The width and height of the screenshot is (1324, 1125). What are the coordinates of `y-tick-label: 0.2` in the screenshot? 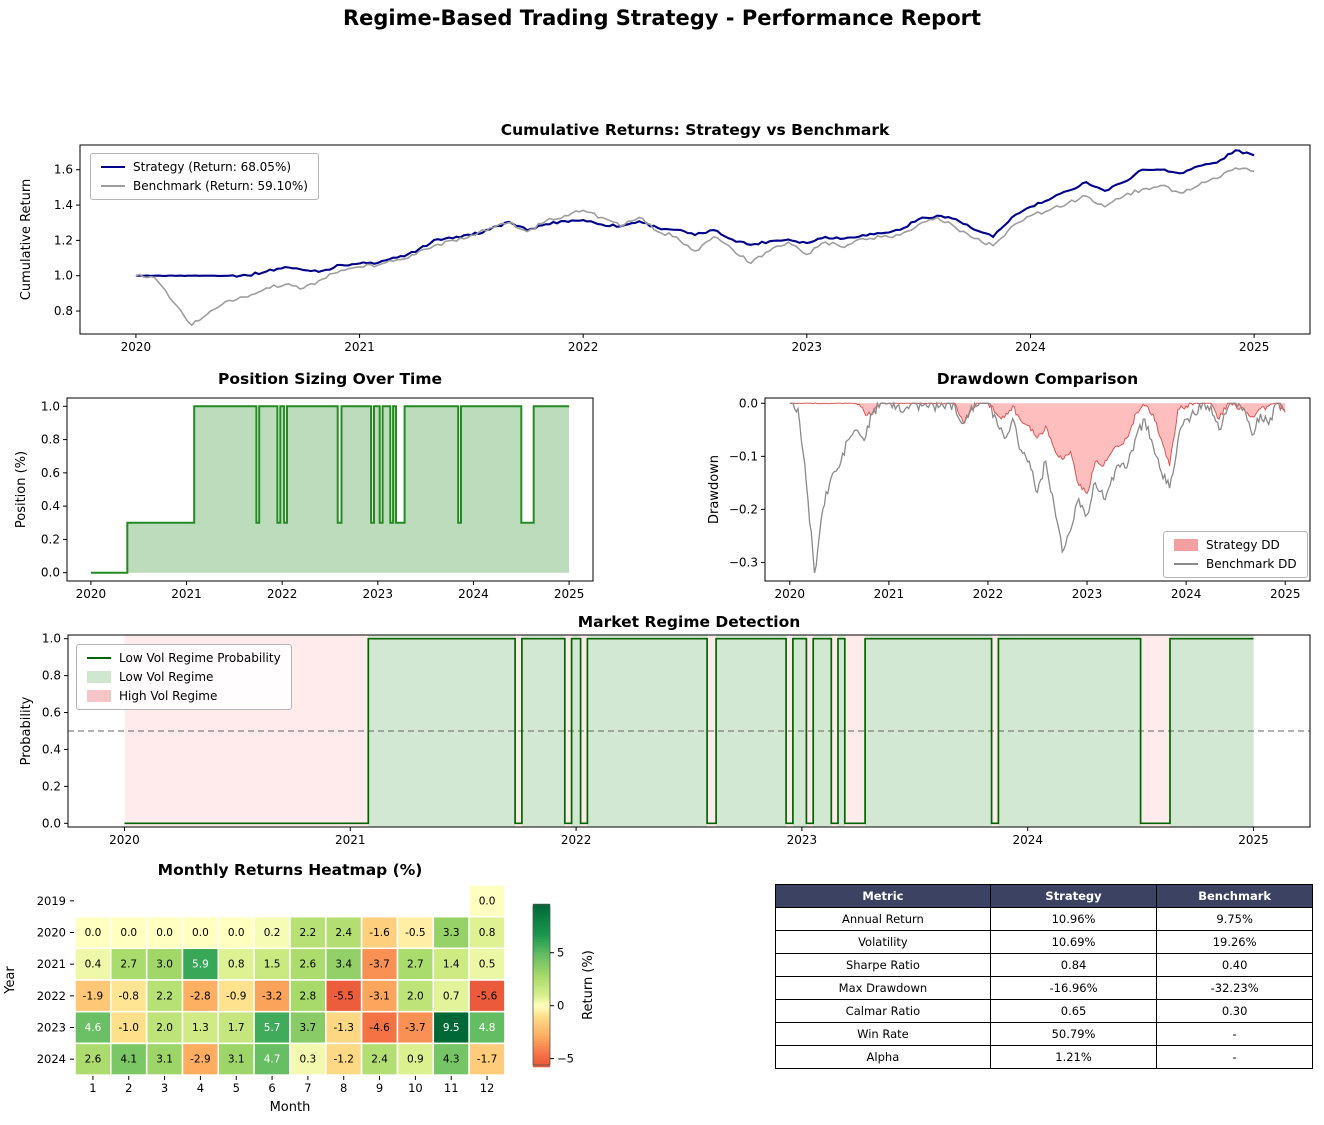 It's located at (51, 786).